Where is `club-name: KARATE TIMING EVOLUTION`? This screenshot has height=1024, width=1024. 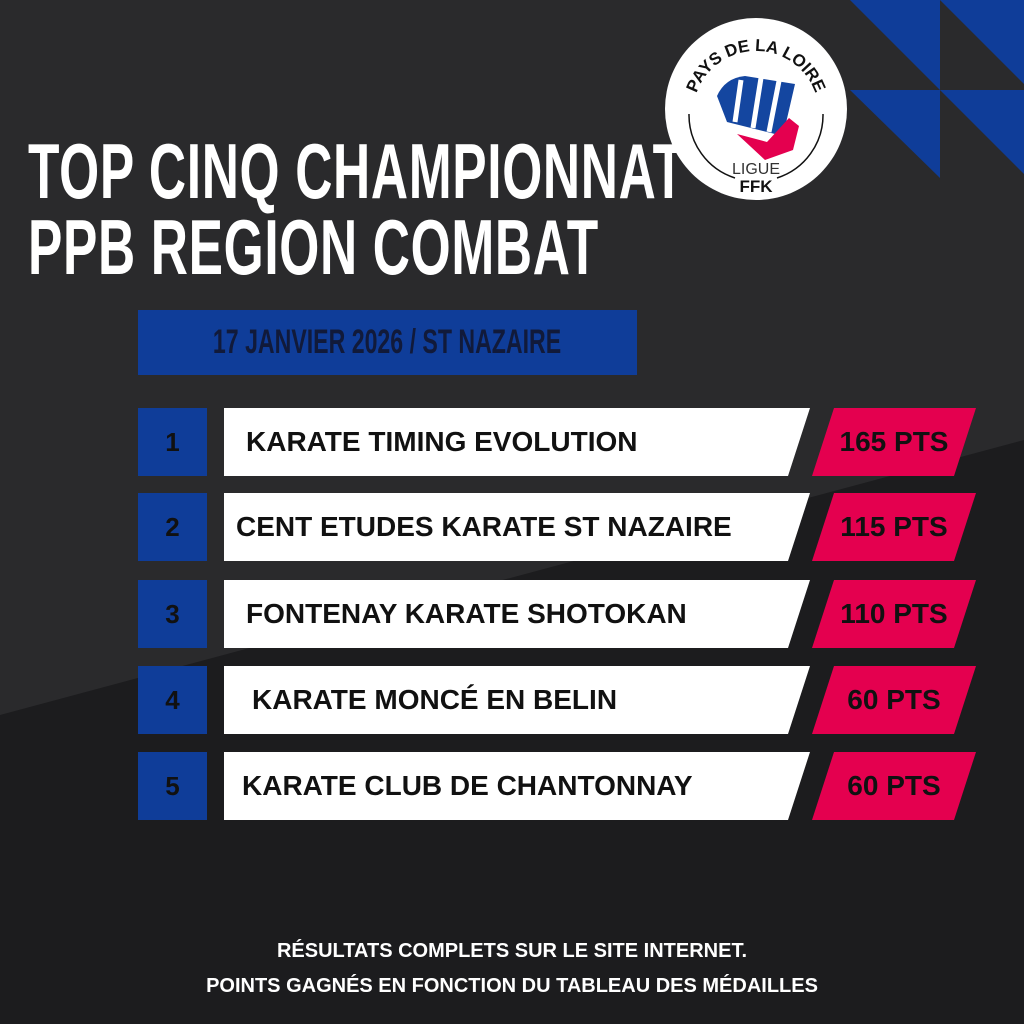 club-name: KARATE TIMING EVOLUTION is located at coordinates (442, 441).